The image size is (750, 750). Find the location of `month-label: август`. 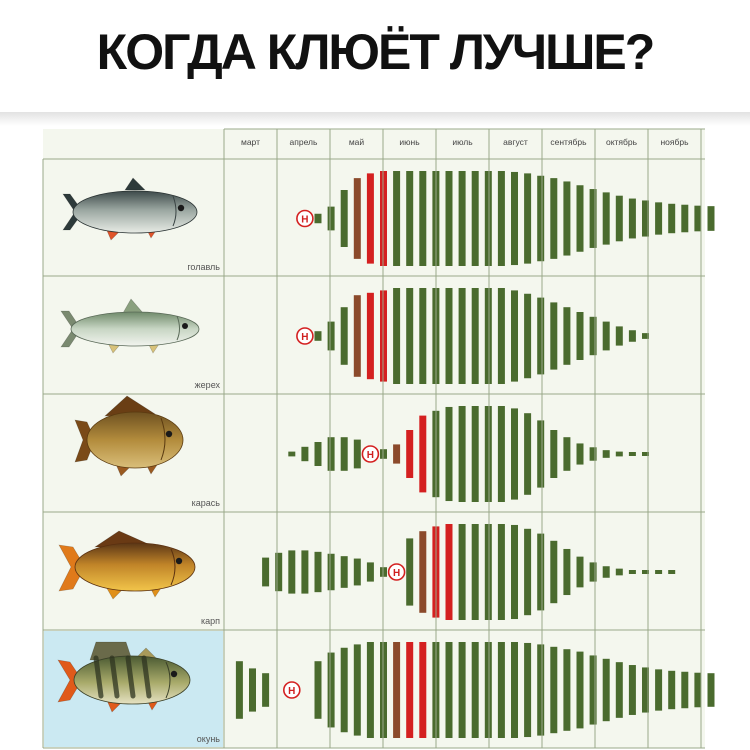

month-label: август is located at coordinates (515, 142).